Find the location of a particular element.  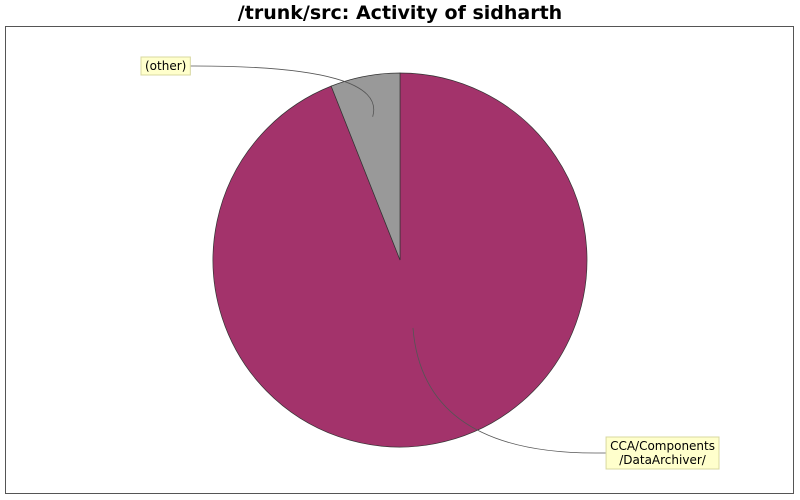

chart-title: /trunk/src: Activity of sidharth is located at coordinates (400, 13).